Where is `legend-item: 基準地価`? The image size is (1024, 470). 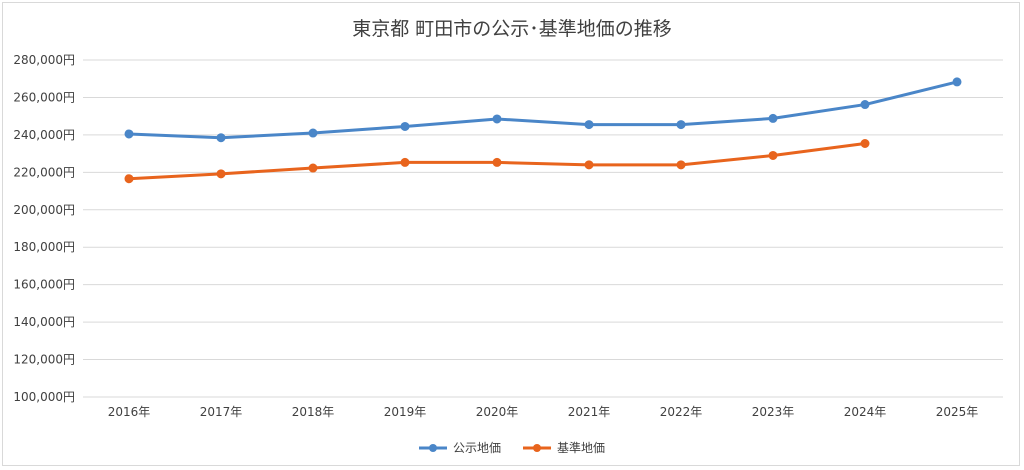
legend-item: 基準地価 is located at coordinates (564, 447).